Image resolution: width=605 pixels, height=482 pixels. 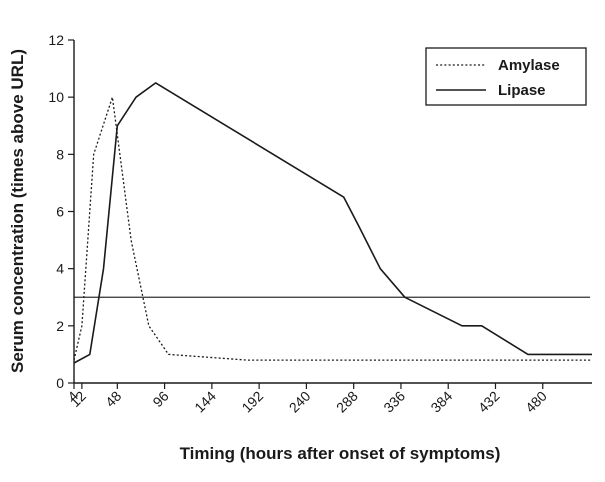 What do you see at coordinates (56, 97) in the screenshot?
I see `y-tick-label: 10` at bounding box center [56, 97].